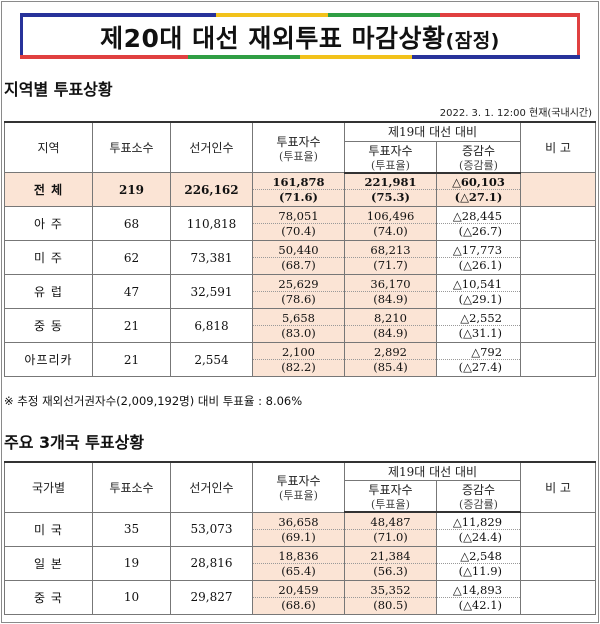  Describe the element at coordinates (300, 57) in the screenshot. I see `banner-bottom-stripe` at that location.